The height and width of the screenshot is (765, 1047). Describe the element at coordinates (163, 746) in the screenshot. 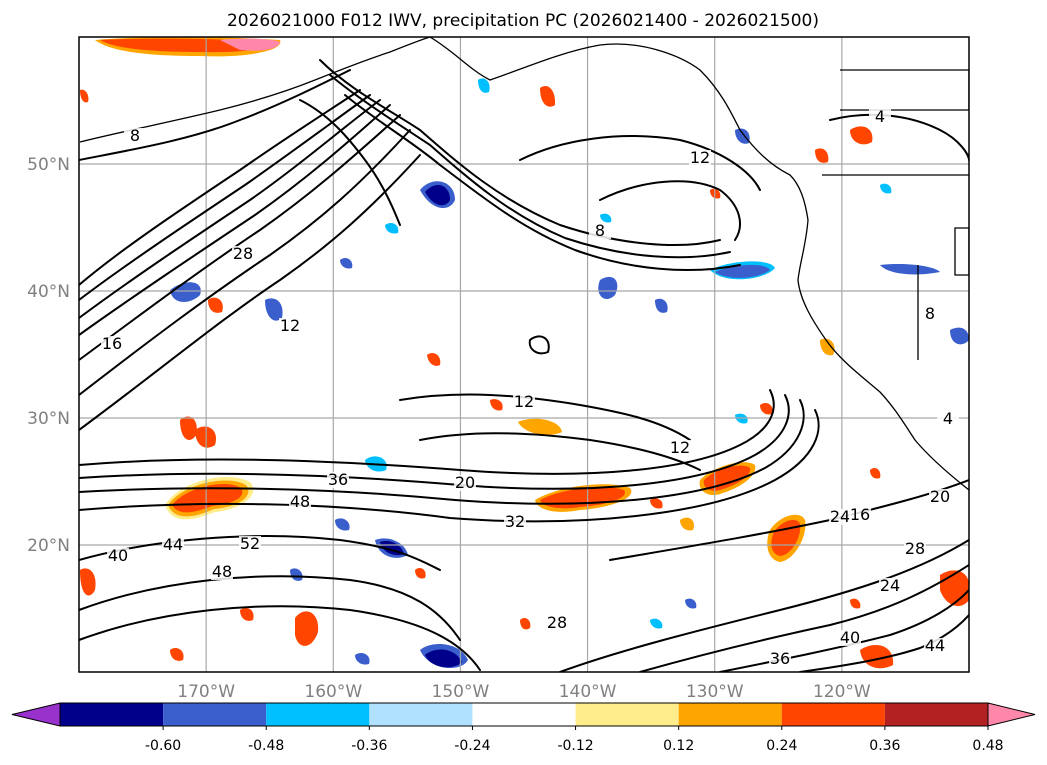

I see `colorbar-tick-label: -0.60` at that location.